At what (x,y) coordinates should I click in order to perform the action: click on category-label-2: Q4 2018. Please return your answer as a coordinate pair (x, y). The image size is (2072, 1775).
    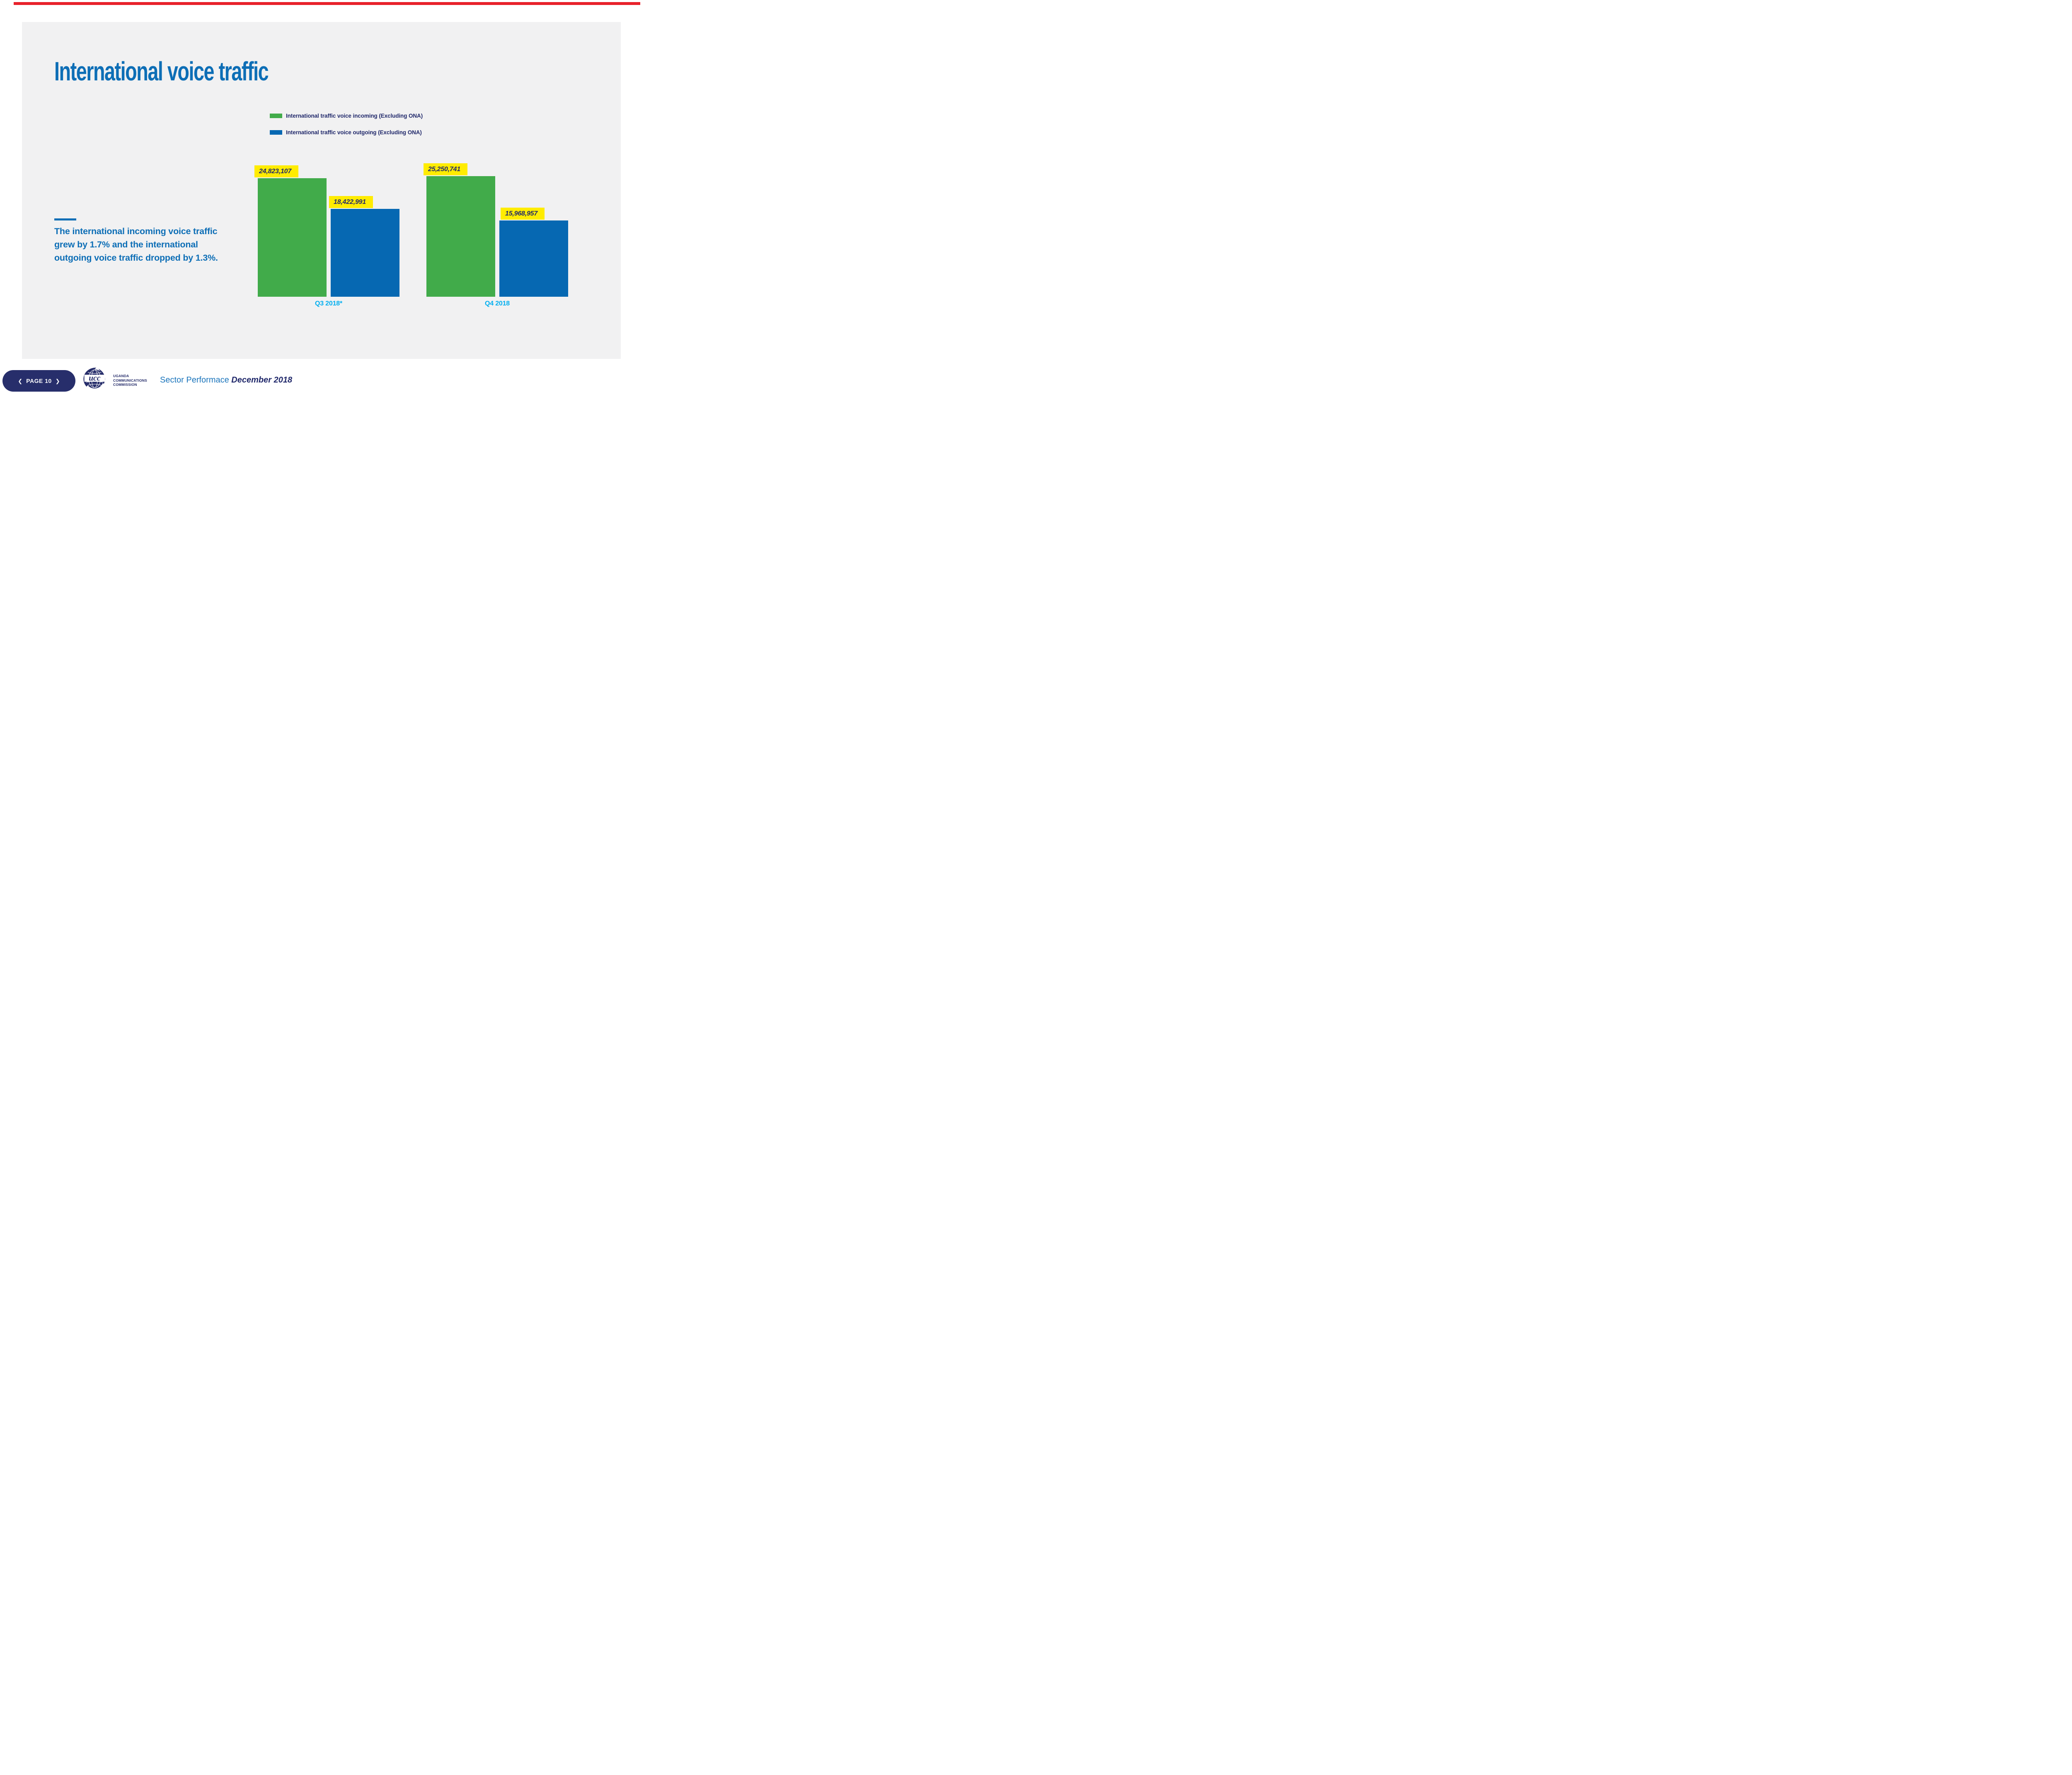
    Looking at the image, I should click on (497, 303).